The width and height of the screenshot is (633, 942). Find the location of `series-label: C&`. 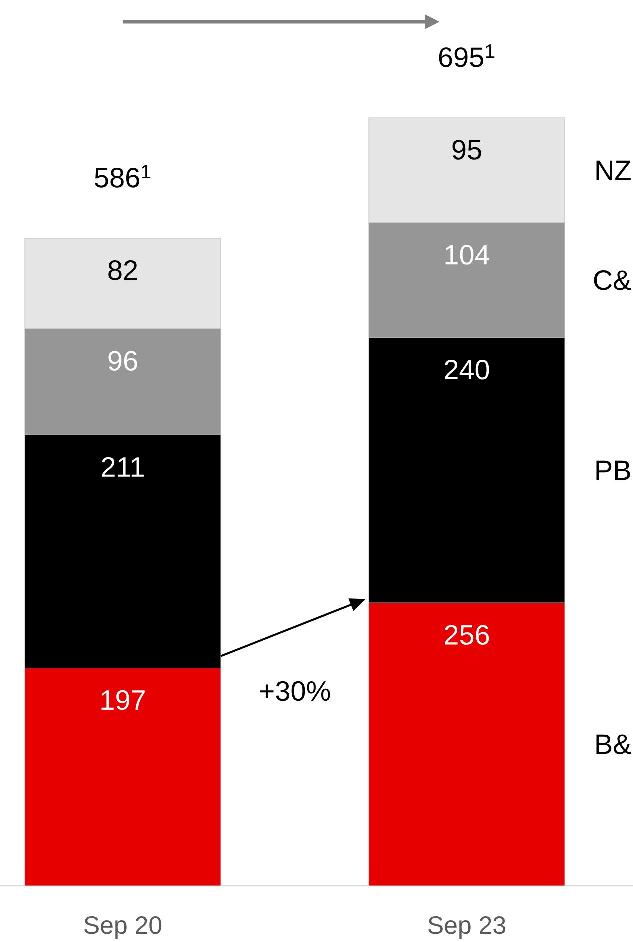

series-label: C& is located at coordinates (613, 280).